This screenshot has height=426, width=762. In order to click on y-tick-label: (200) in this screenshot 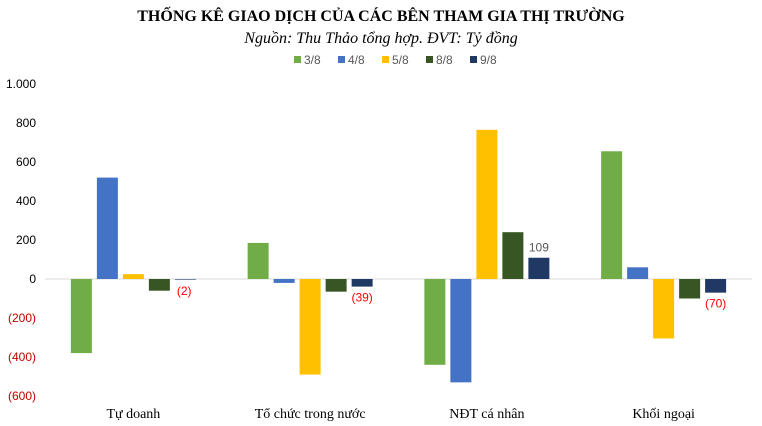, I will do `click(22, 318)`.